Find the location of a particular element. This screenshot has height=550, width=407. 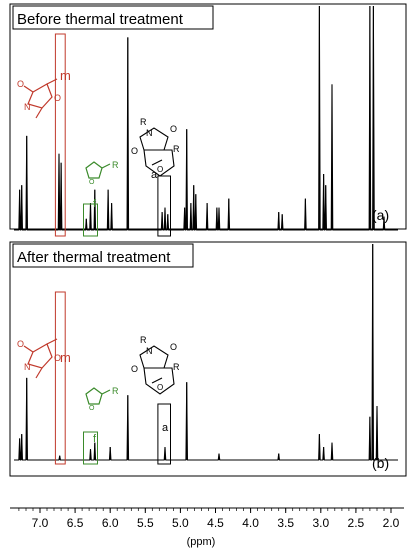

x-tick-label-7: 3.5 is located at coordinates (285, 523).